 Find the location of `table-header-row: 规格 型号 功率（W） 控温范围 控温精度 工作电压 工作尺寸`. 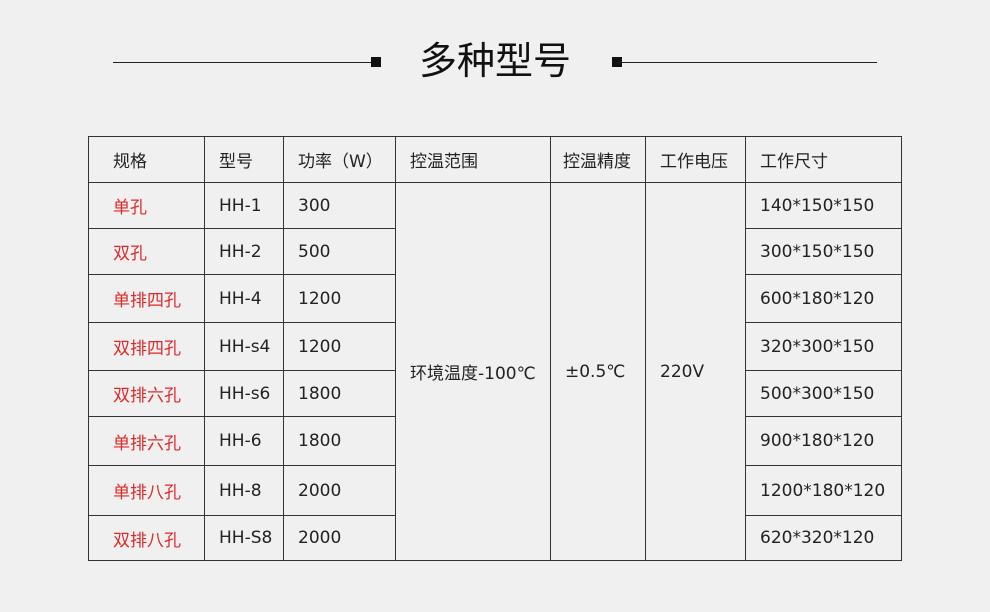

table-header-row: 规格 型号 功率（W） 控温范围 控温精度 工作电压 工作尺寸 is located at coordinates (495, 159).